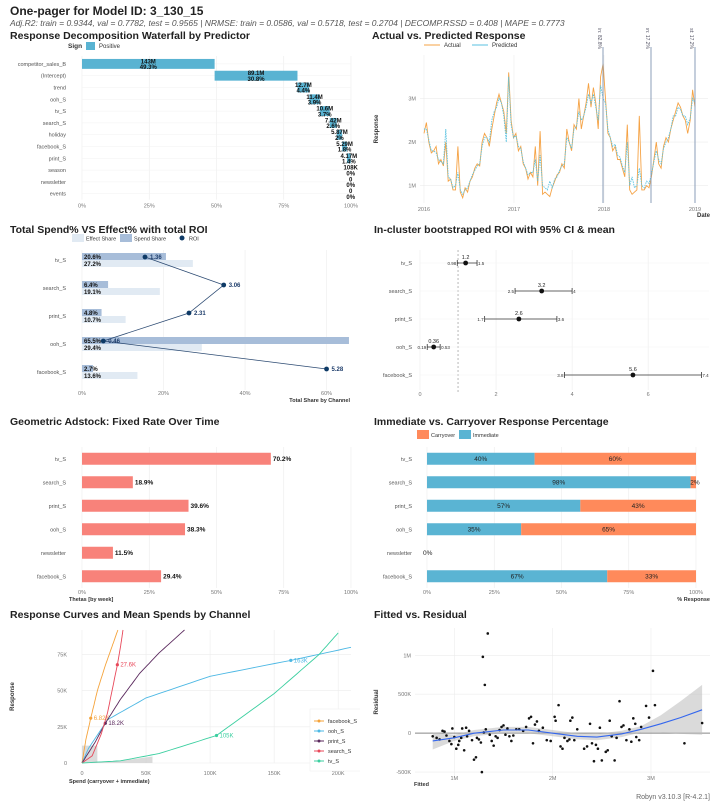 This screenshot has height=810, width=720. Describe the element at coordinates (628, 593) in the screenshot. I see `x-tick-label: 75%` at that location.